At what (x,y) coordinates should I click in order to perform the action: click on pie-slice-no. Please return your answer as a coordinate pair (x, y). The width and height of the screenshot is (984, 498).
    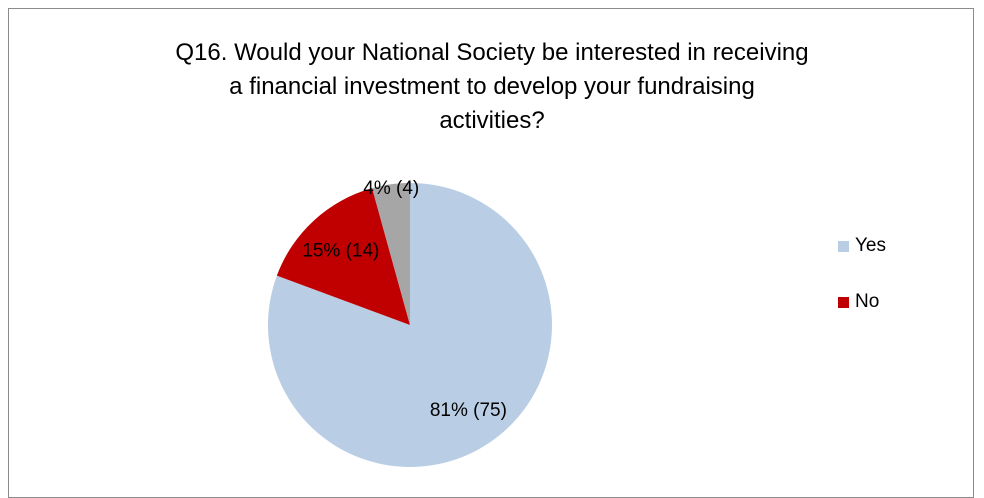
    Looking at the image, I should click on (343, 256).